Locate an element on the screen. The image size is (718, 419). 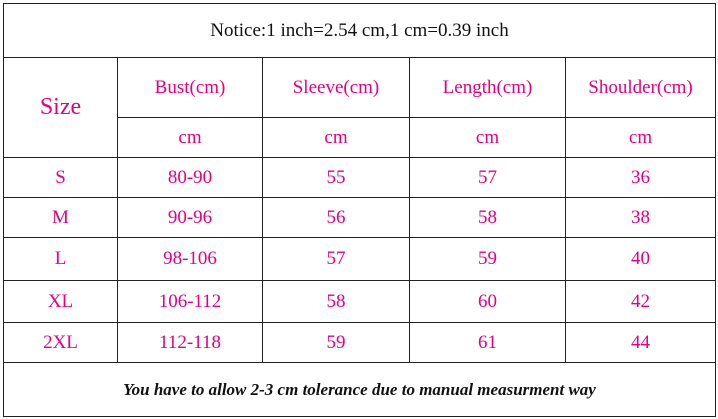
value-cell: 36 is located at coordinates (640, 177).